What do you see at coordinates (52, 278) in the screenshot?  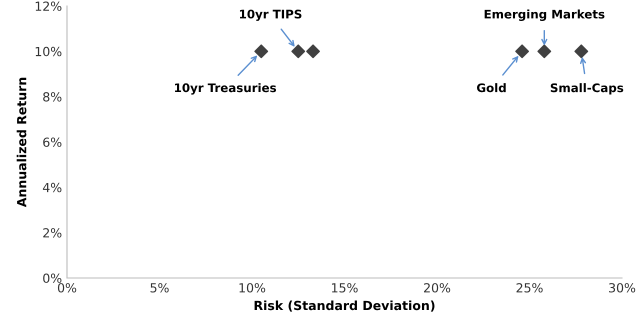 I see `y-tick-label: 0%` at bounding box center [52, 278].